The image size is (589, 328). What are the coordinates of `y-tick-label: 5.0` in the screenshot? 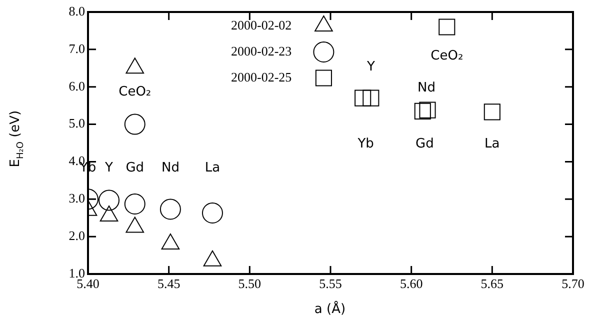 It's located at (76, 123).